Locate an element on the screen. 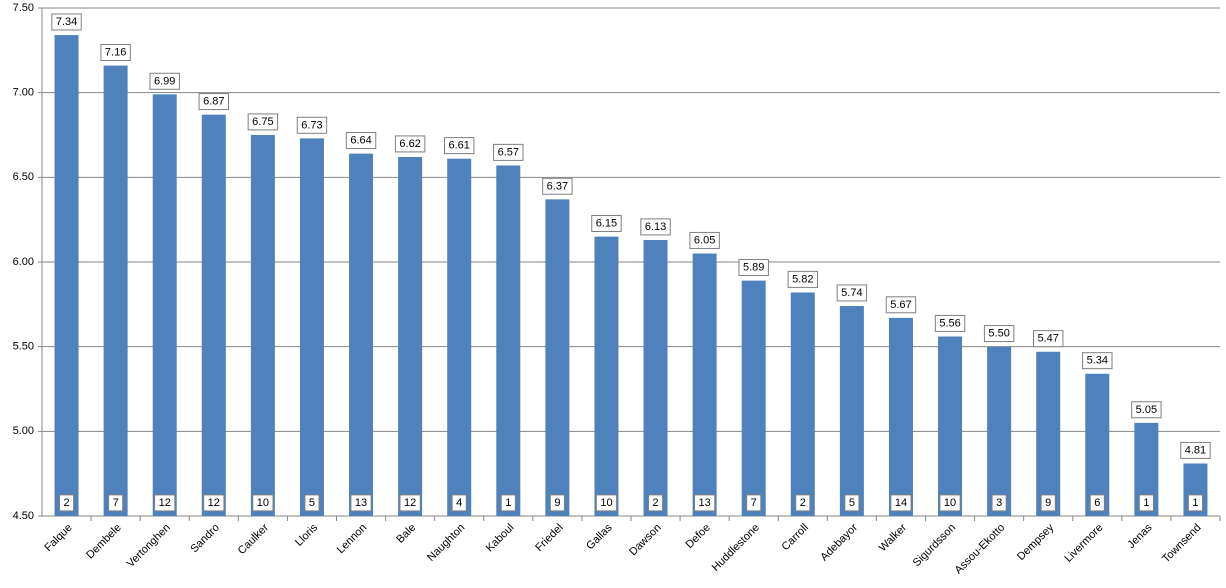 Image resolution: width=1226 pixels, height=588 pixels. value-label: 6.62 is located at coordinates (409, 144).